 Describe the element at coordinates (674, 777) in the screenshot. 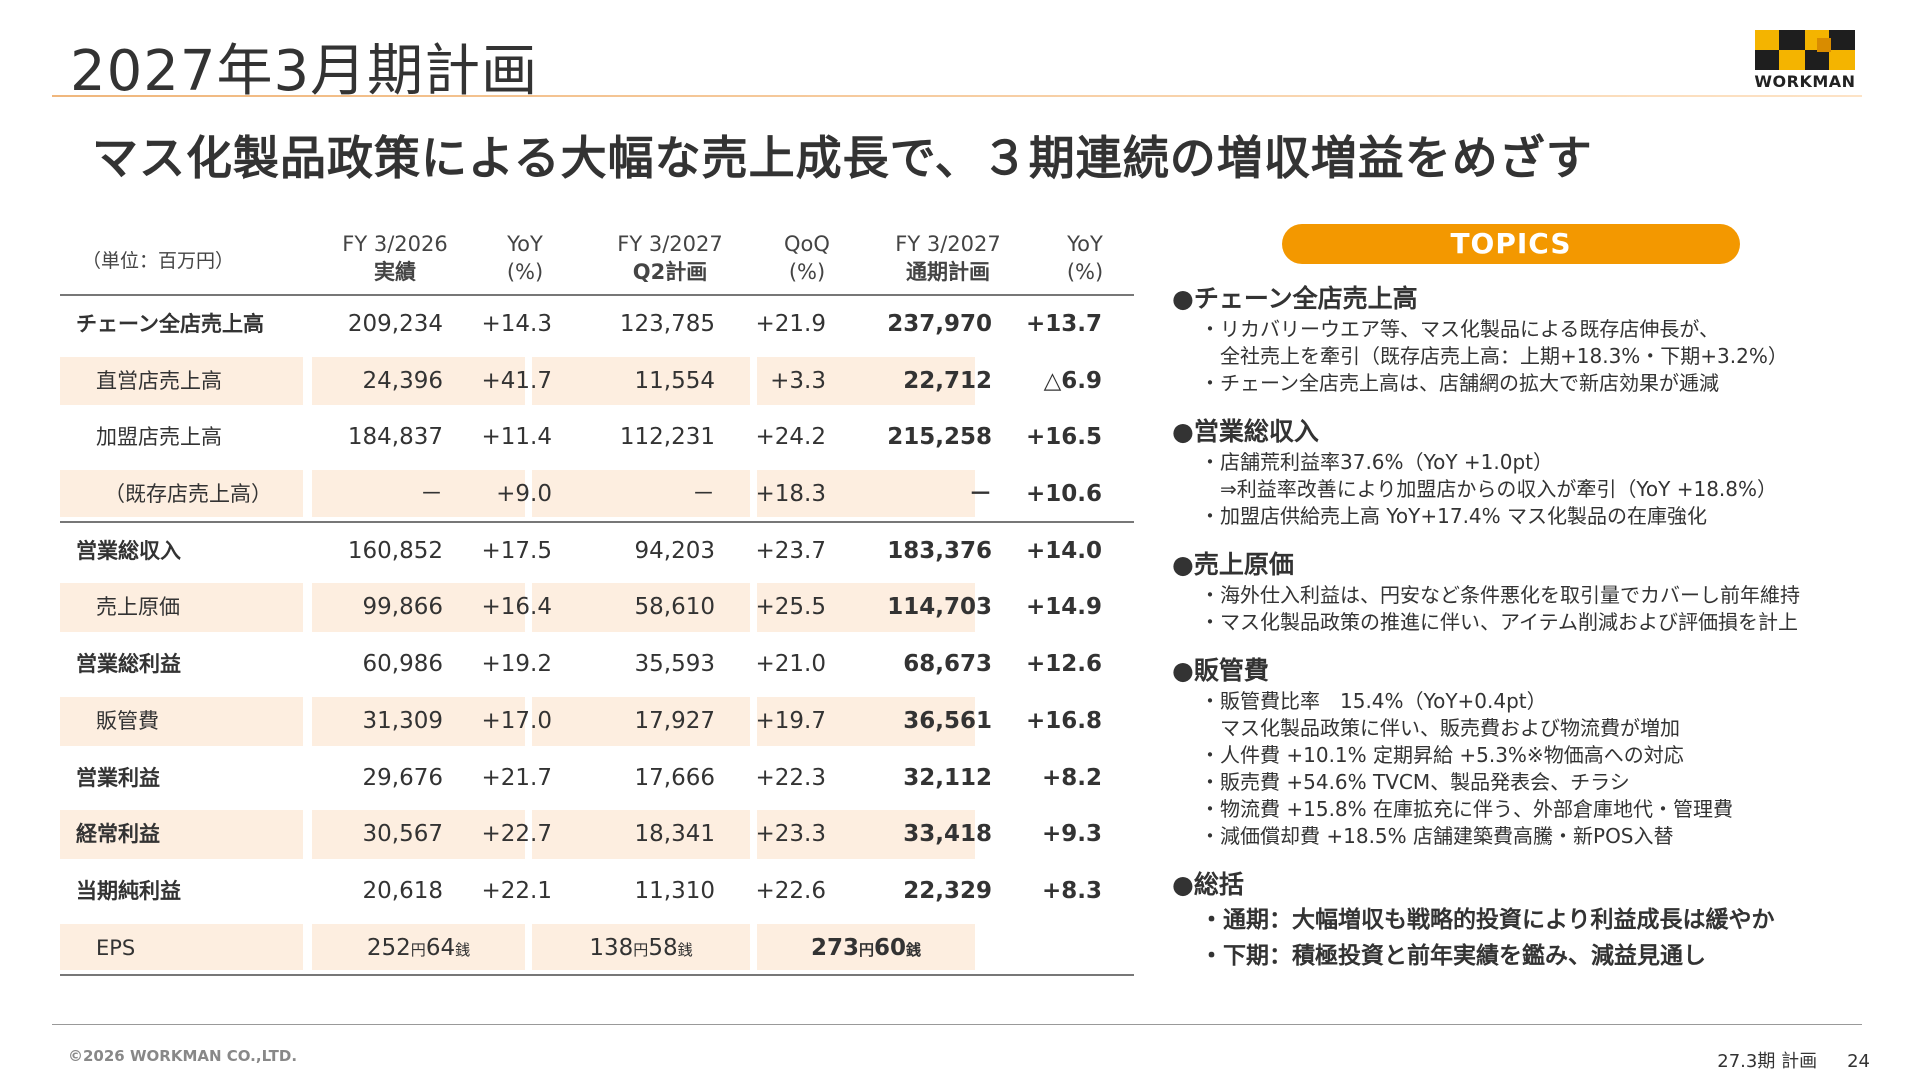

I see `cell-c3: 17,666` at that location.